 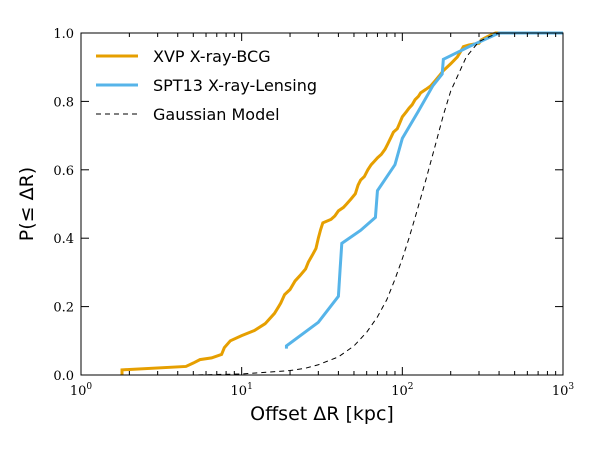 What do you see at coordinates (235, 85) in the screenshot?
I see `legend-label: SPT13 X-ray-Lensing` at bounding box center [235, 85].